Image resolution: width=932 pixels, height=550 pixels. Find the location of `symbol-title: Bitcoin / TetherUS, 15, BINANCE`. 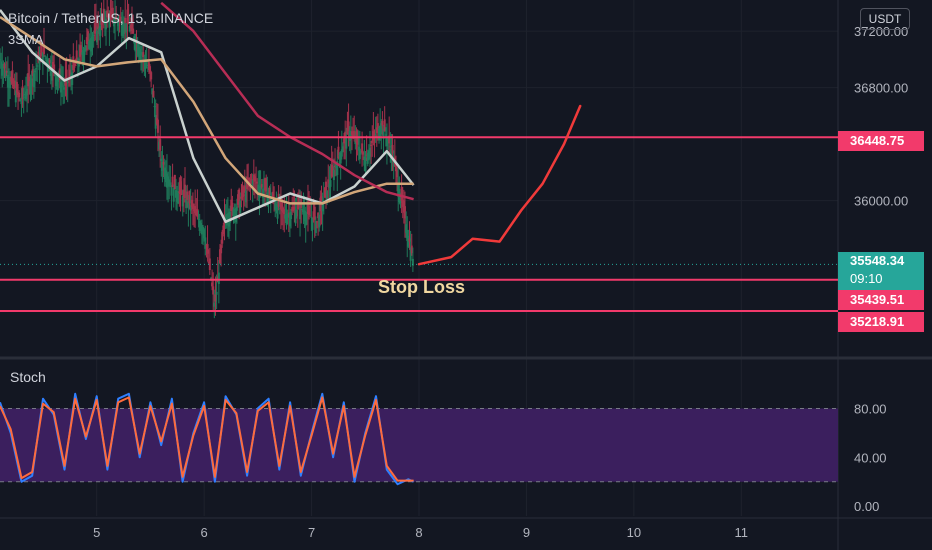

symbol-title: Bitcoin / TetherUS, 15, BINANCE is located at coordinates (111, 18).